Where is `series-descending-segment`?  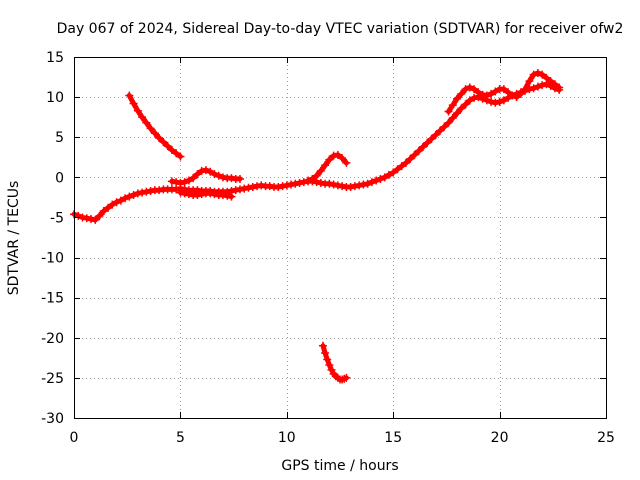 series-descending-segment is located at coordinates (155, 126).